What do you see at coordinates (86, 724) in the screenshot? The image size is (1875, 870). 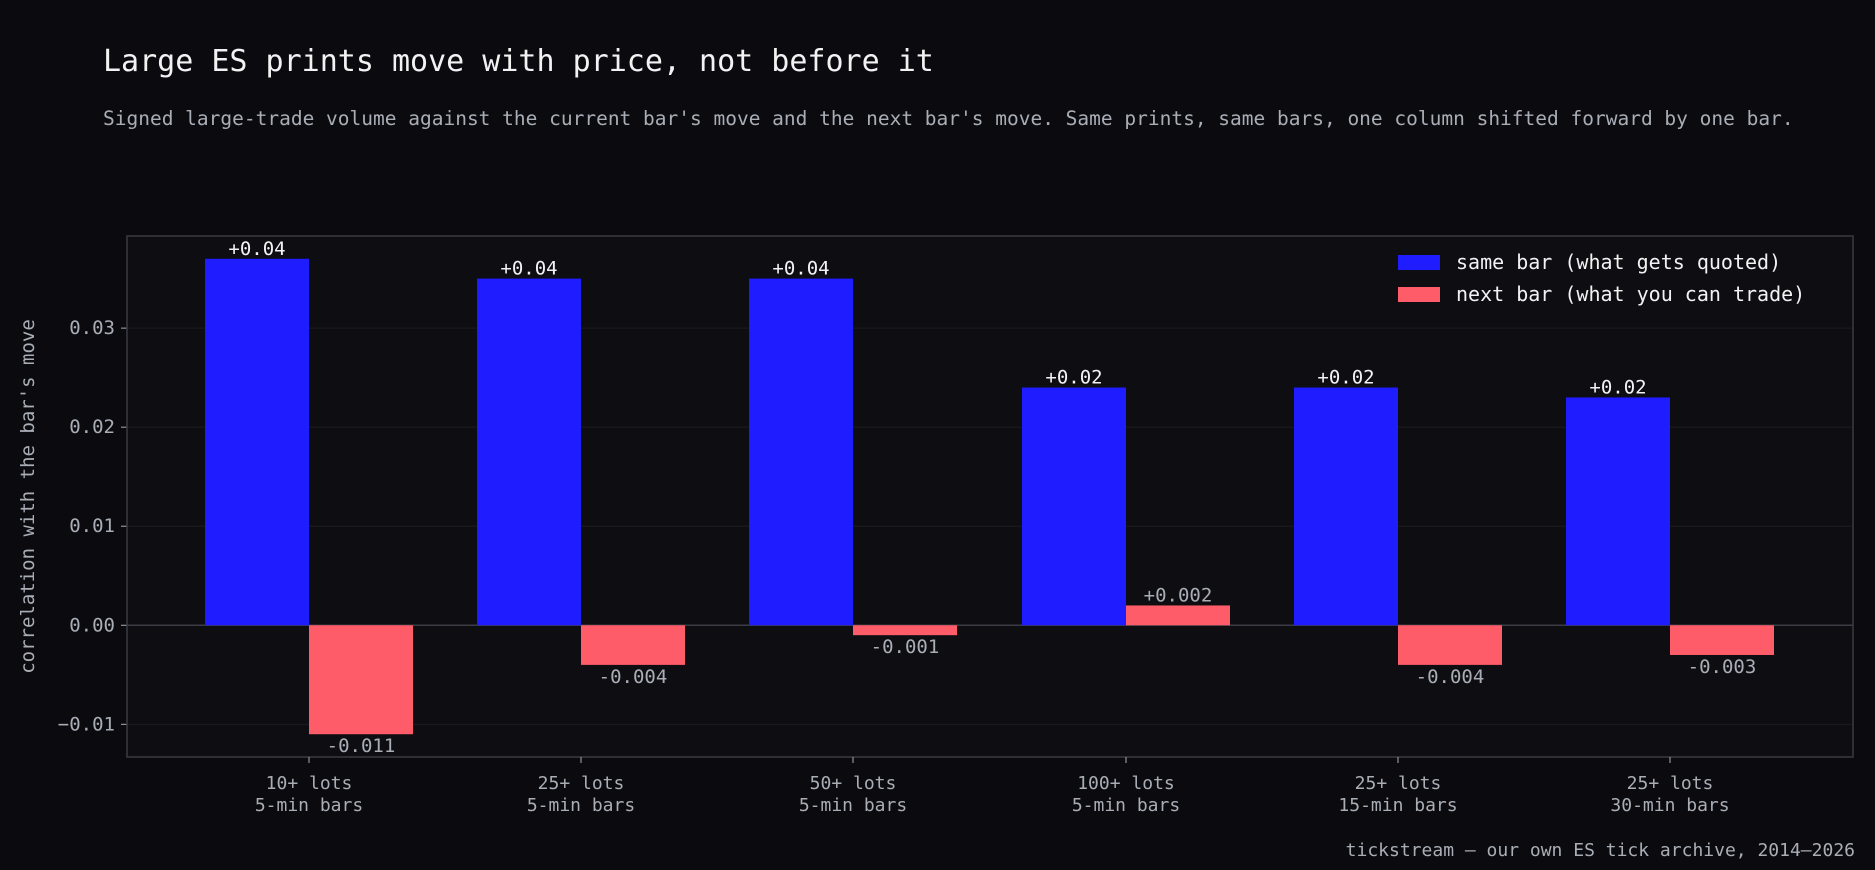 I see `y-tick-label: −0.01` at bounding box center [86, 724].